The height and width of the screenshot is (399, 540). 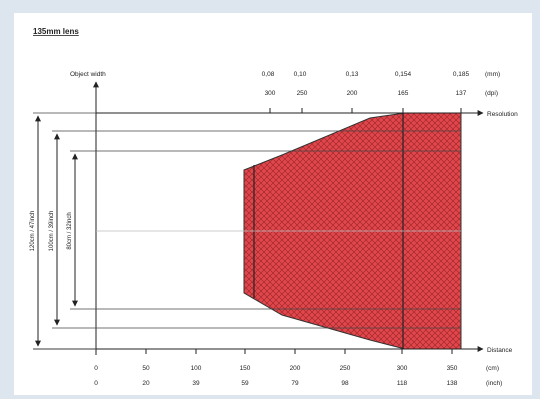 I want to click on cm-tick-label: 250, so click(x=345, y=368).